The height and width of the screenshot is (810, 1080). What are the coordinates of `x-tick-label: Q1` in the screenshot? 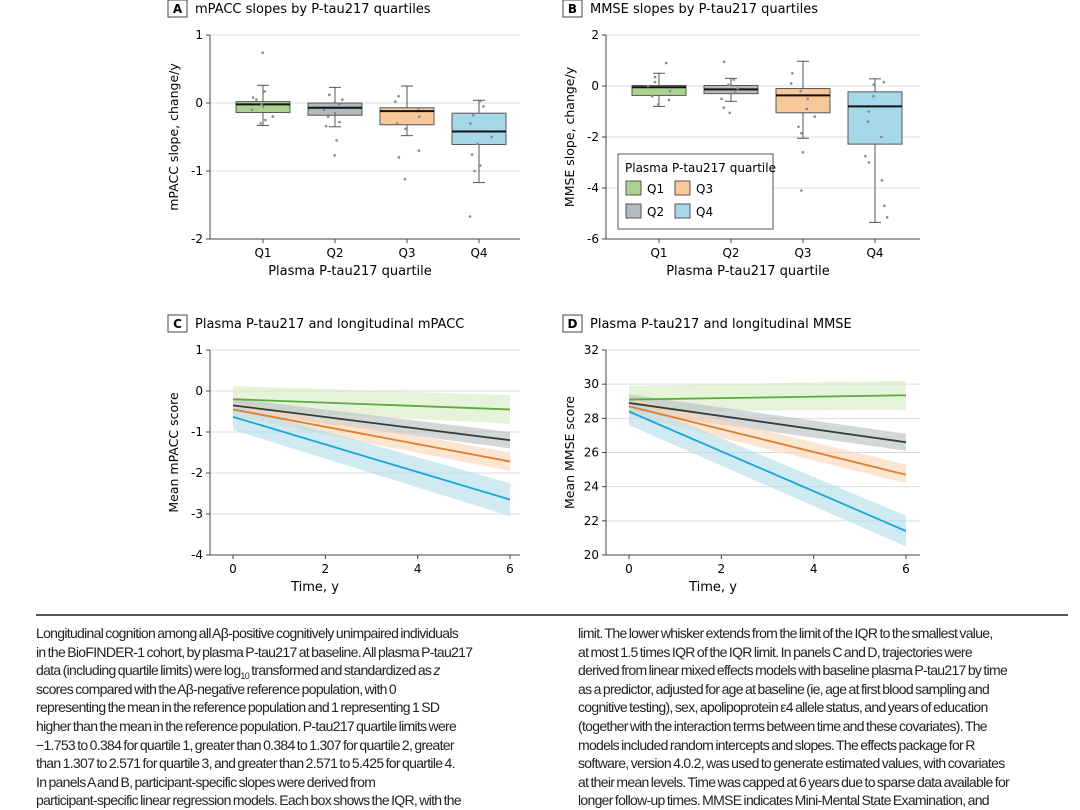 It's located at (262, 253).